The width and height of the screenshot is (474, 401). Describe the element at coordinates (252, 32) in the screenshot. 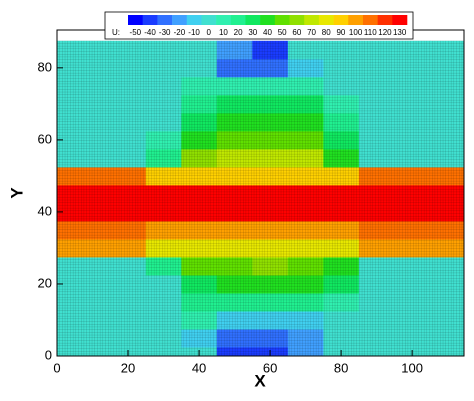

I see `colorbar-tick-label: 30` at that location.